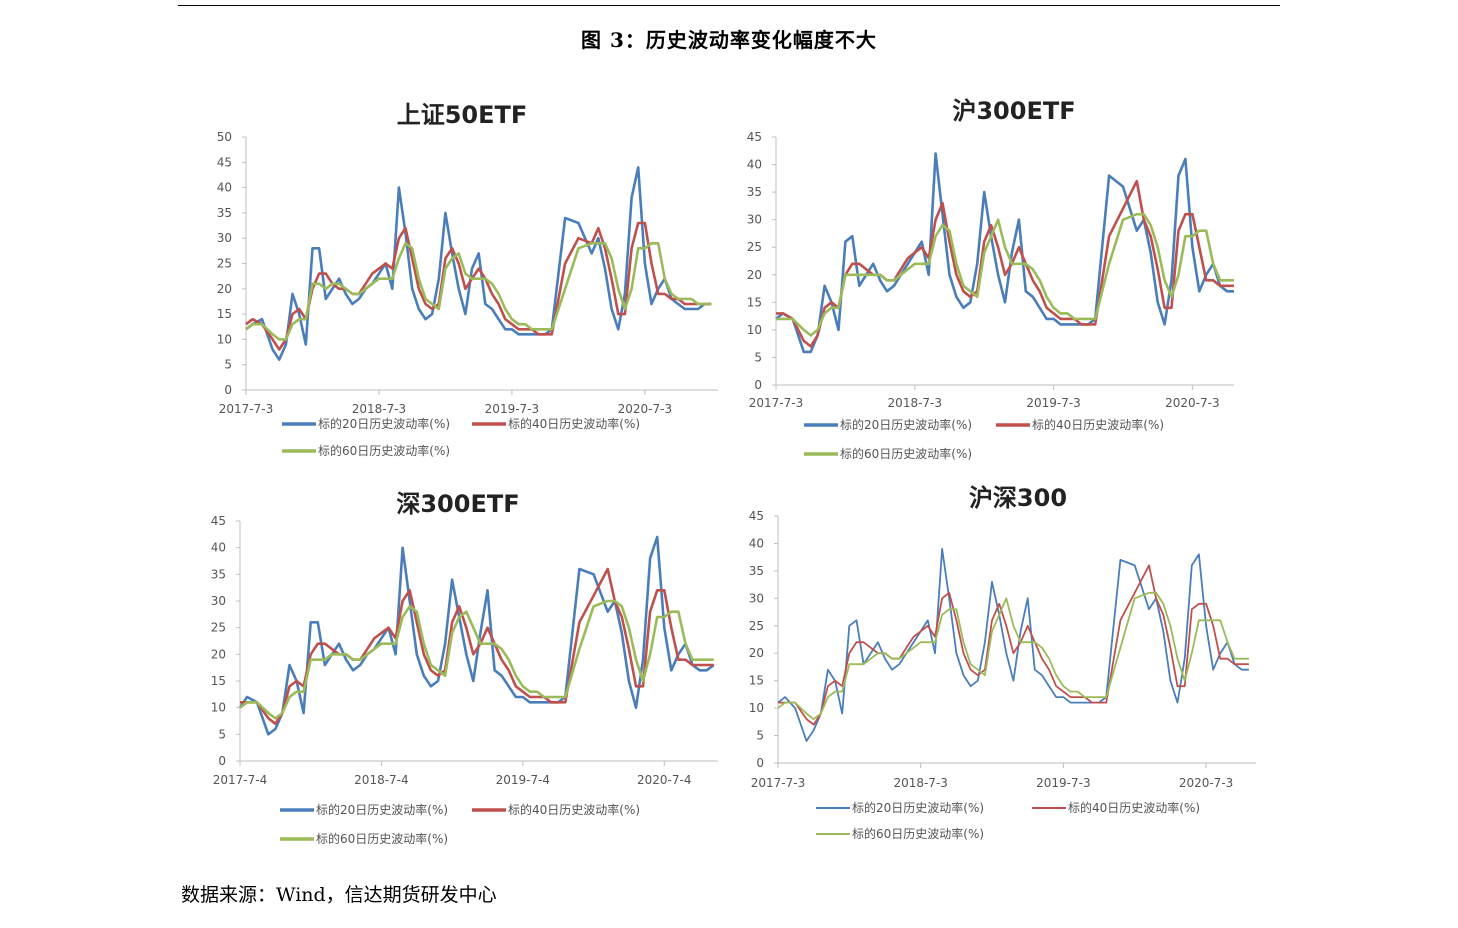 The height and width of the screenshot is (928, 1458). What do you see at coordinates (224, 137) in the screenshot?
I see `y-tick-label: 50` at bounding box center [224, 137].